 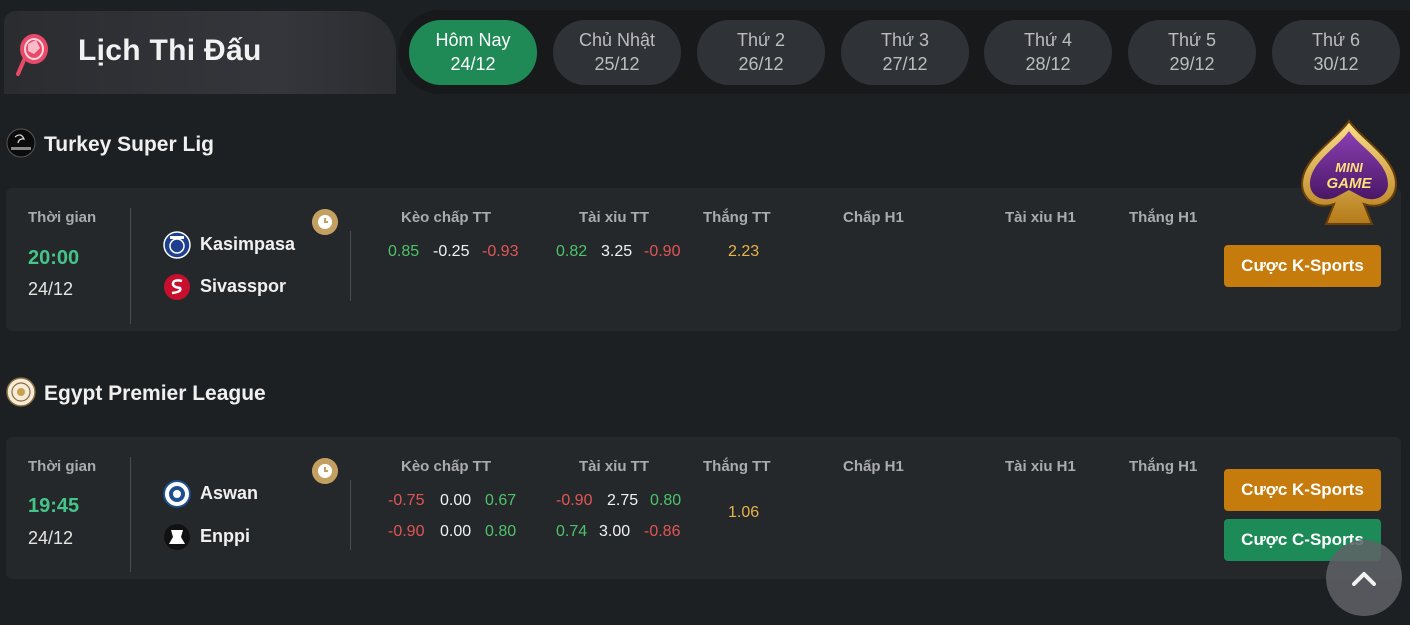 What do you see at coordinates (473, 40) in the screenshot?
I see `tab-day-label: Hôm Nay` at bounding box center [473, 40].